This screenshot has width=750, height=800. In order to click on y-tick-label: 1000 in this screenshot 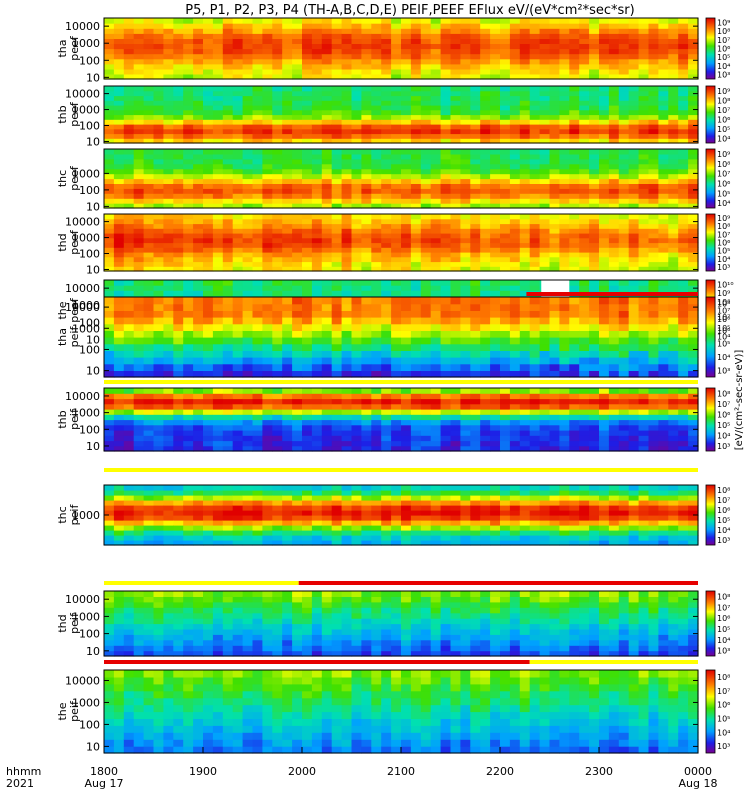, I will do `click(86, 43)`.